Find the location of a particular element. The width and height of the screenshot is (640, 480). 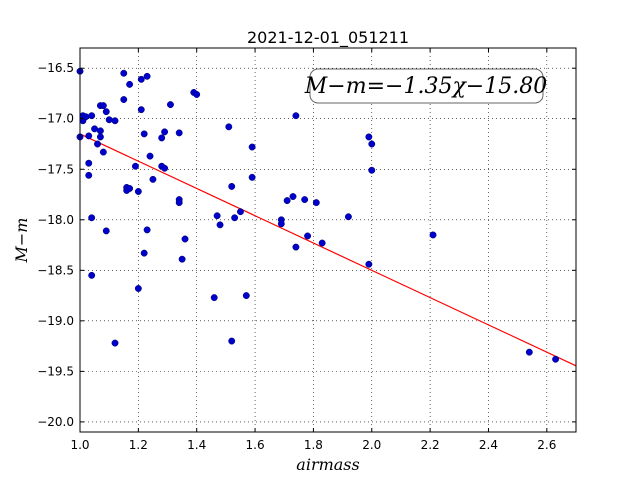

chart-title: 2021-12-01_051211 is located at coordinates (328, 38).